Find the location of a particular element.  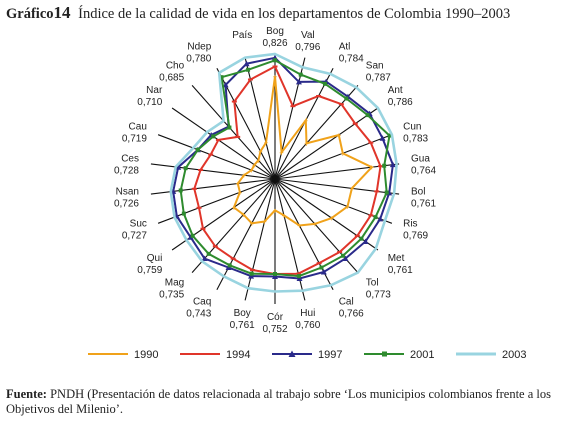

marker-1990-18: + is located at coordinates (240, 192).